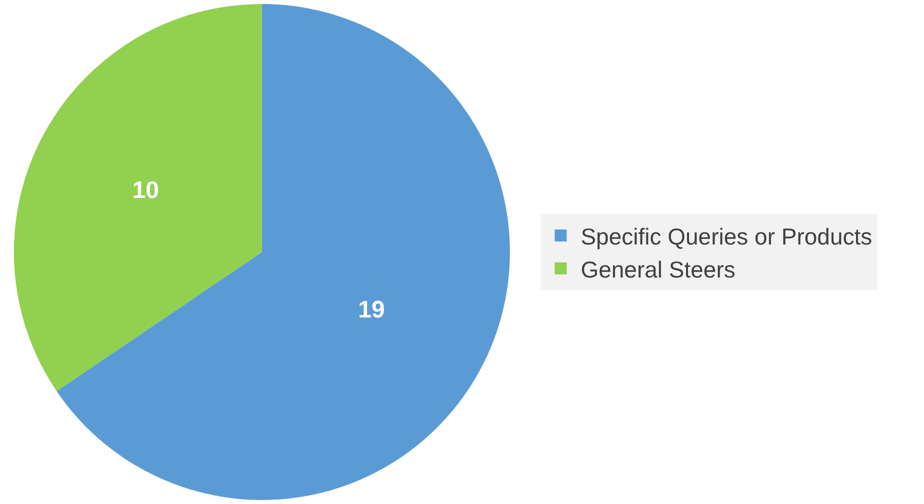  I want to click on legend-label: General Steers, so click(658, 269).